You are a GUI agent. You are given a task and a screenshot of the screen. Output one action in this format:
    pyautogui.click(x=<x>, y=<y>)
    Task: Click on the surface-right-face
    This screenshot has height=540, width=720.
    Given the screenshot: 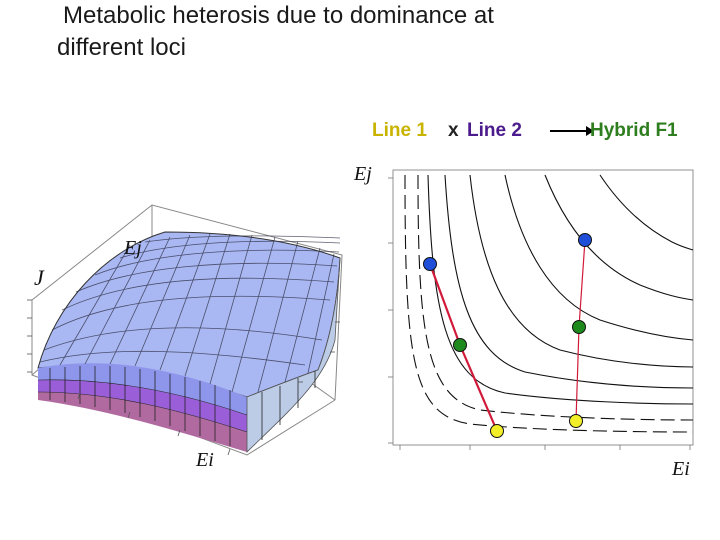 What is the action you would take?
    pyautogui.click(x=293, y=355)
    